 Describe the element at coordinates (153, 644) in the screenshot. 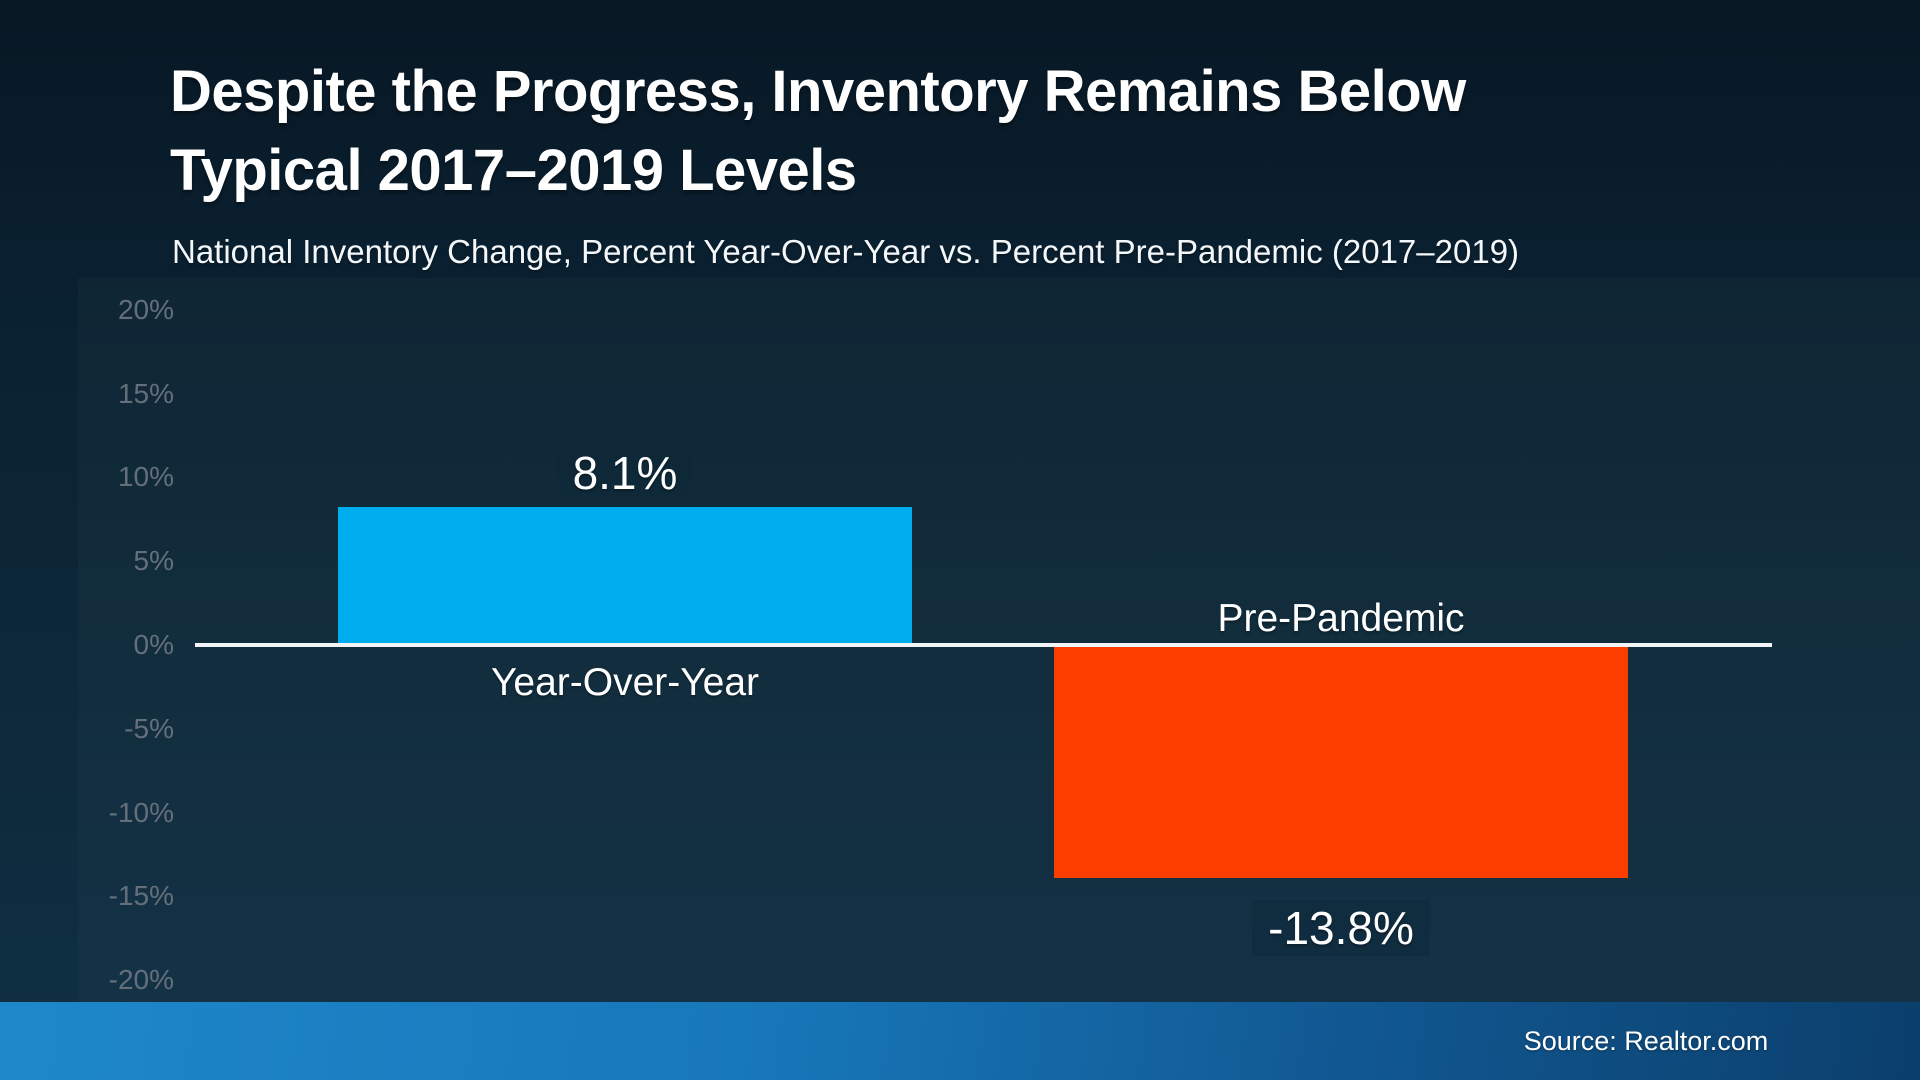

I see `y-axis-tick-label: 0%` at that location.